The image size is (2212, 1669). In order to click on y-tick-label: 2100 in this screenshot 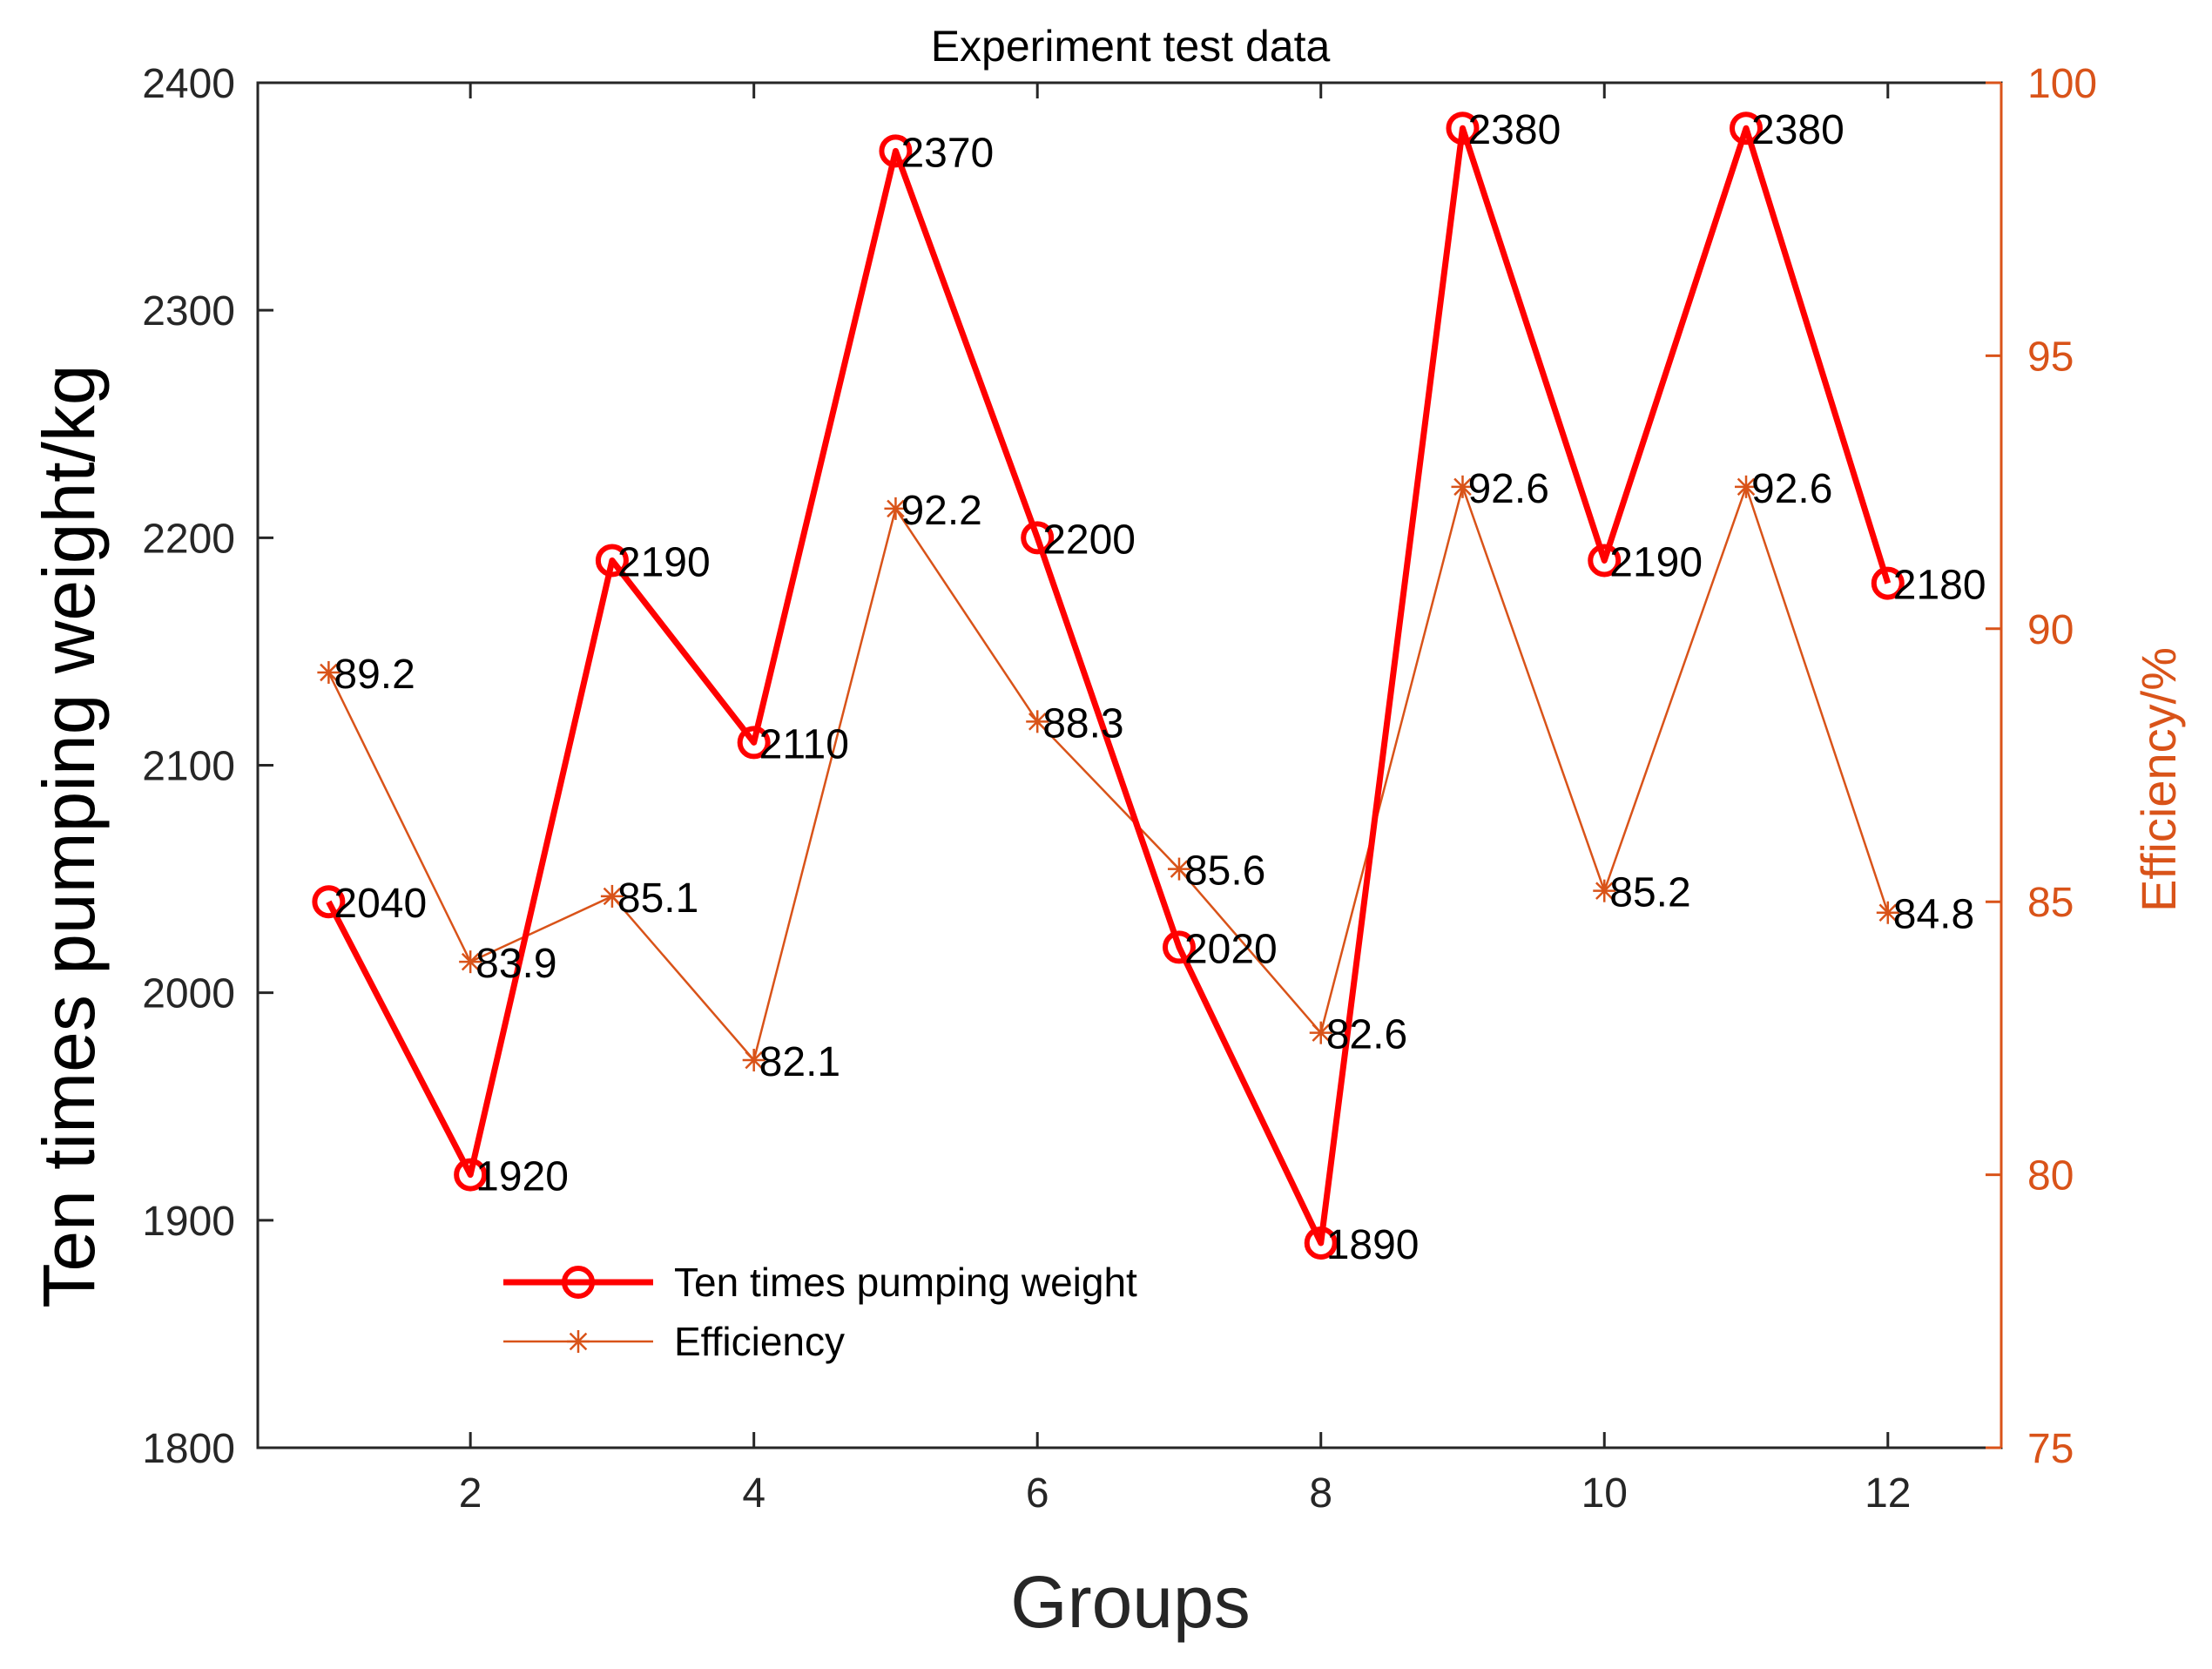, I will do `click(188, 767)`.